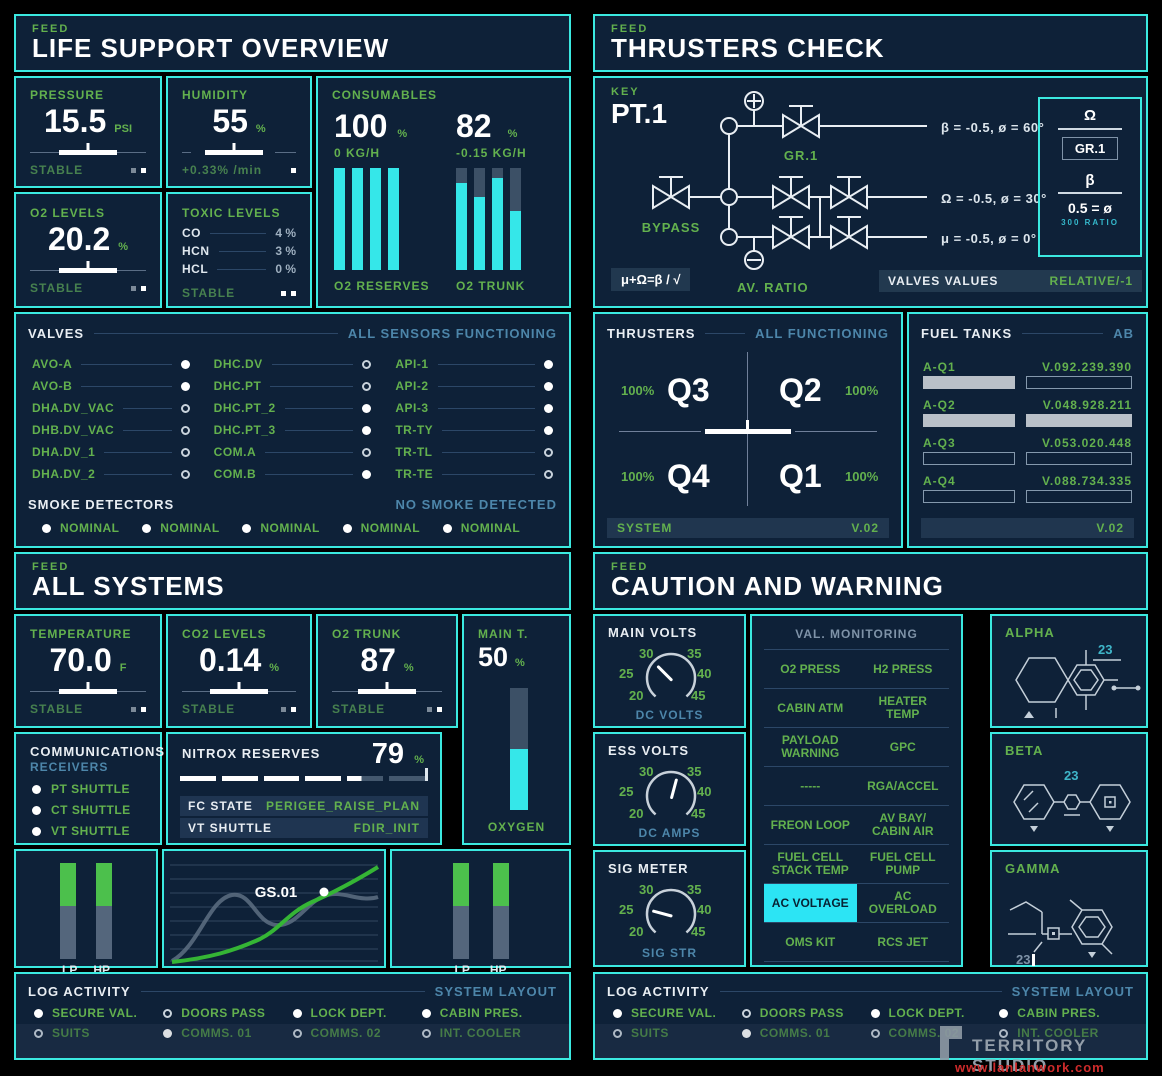 Image resolution: width=1162 pixels, height=1076 pixels. Describe the element at coordinates (810, 903) in the screenshot. I see `alarm-tile-ac-voltage: AC VOLTAGE` at that location.